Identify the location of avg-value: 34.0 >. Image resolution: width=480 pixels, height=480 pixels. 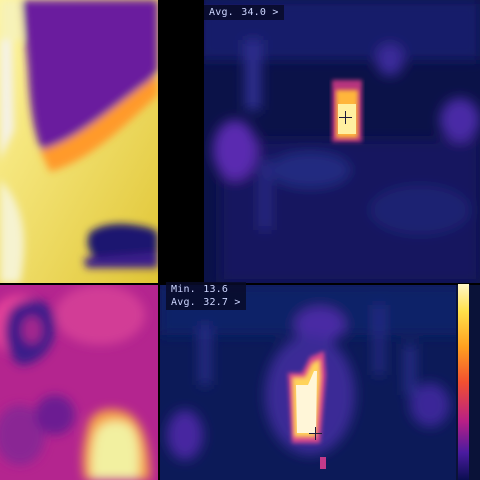
(260, 12).